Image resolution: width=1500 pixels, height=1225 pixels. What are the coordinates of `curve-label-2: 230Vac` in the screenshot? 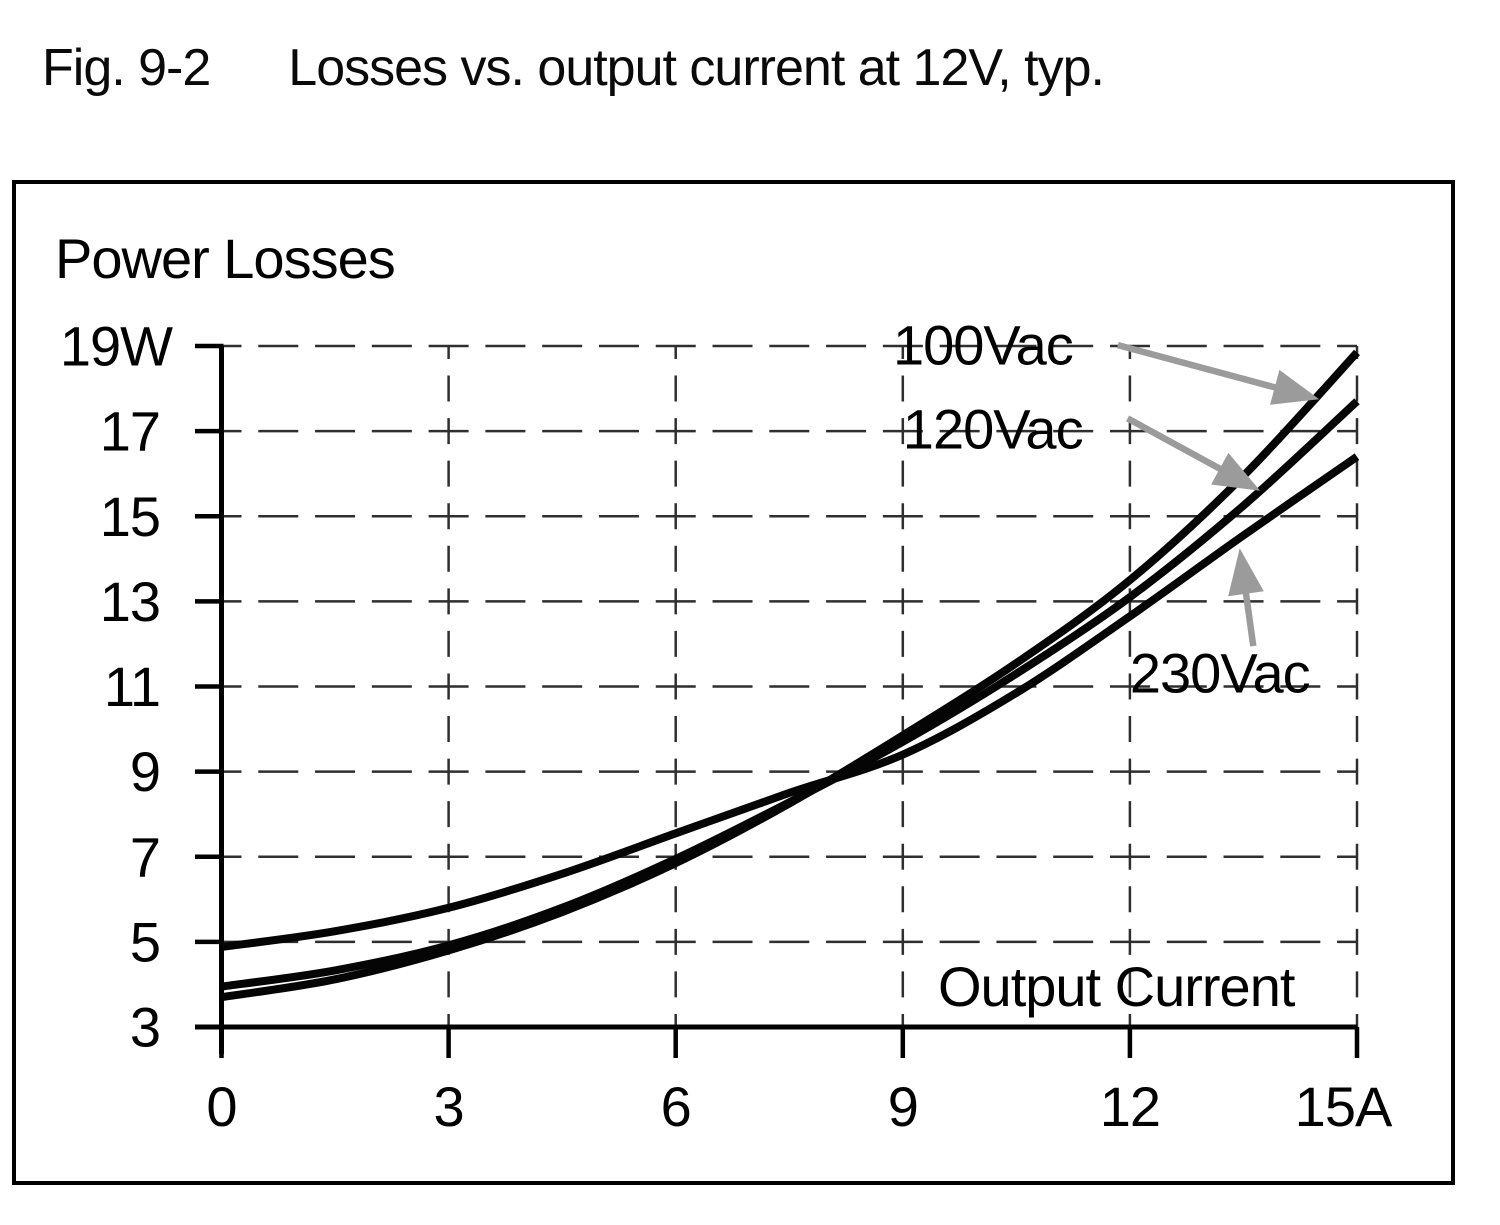 It's located at (1220, 672).